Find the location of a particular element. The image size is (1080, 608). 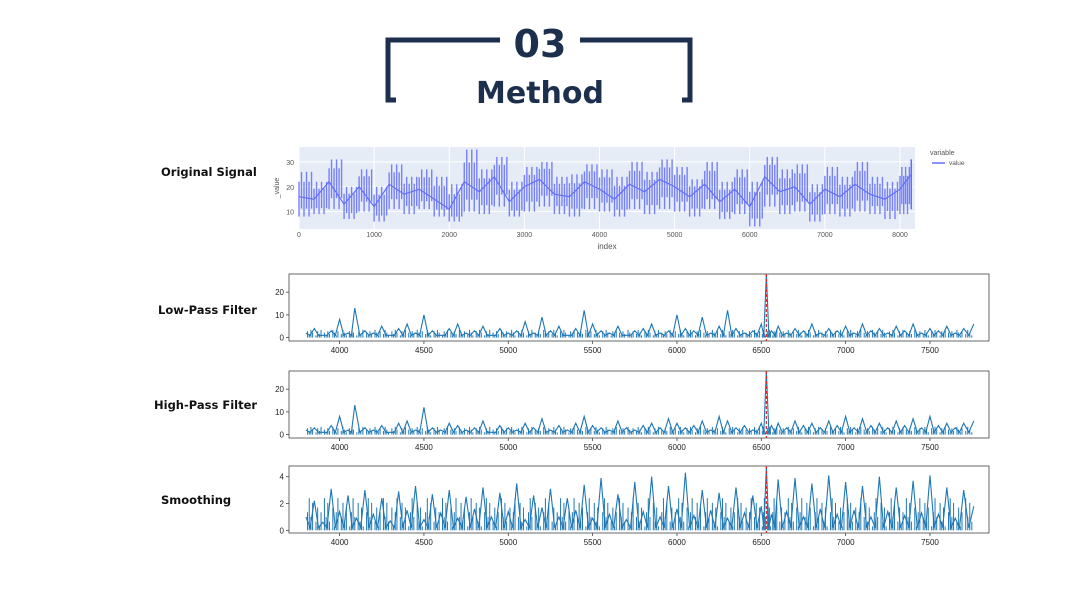

y-axis-label: _value is located at coordinates (277, 189).